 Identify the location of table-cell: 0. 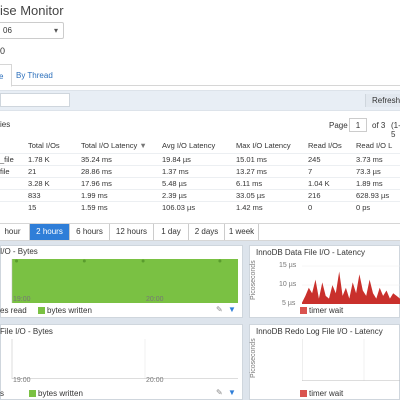
(332, 206).